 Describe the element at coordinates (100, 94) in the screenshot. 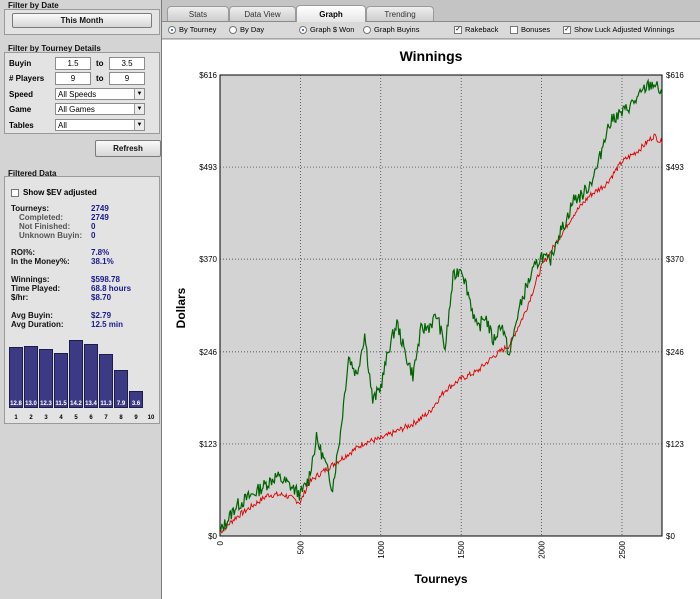

I see `speed-select: All Speeds ▼` at that location.